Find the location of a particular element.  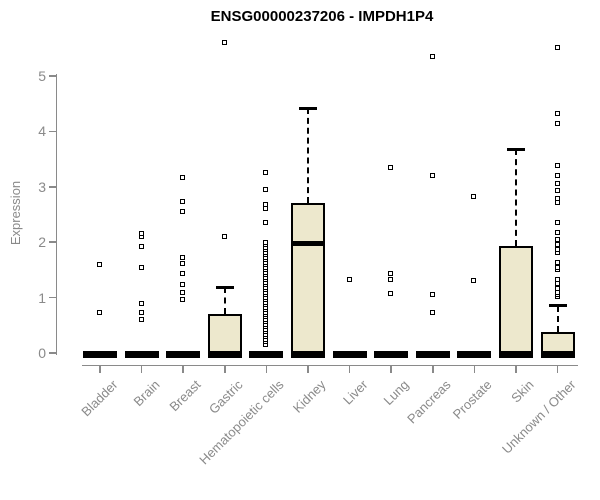

whisker-skin is located at coordinates (516, 198).